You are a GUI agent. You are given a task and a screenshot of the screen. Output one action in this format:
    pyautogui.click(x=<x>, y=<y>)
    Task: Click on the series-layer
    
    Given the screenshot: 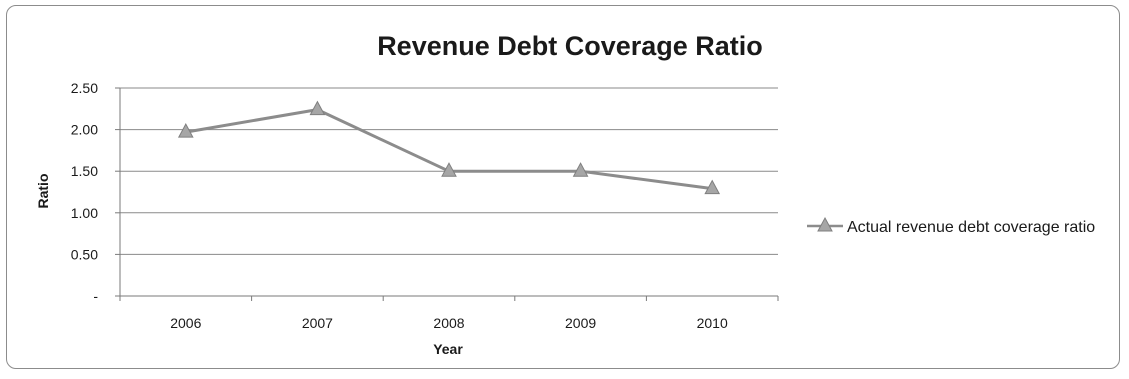 What is the action you would take?
    pyautogui.click(x=449, y=147)
    